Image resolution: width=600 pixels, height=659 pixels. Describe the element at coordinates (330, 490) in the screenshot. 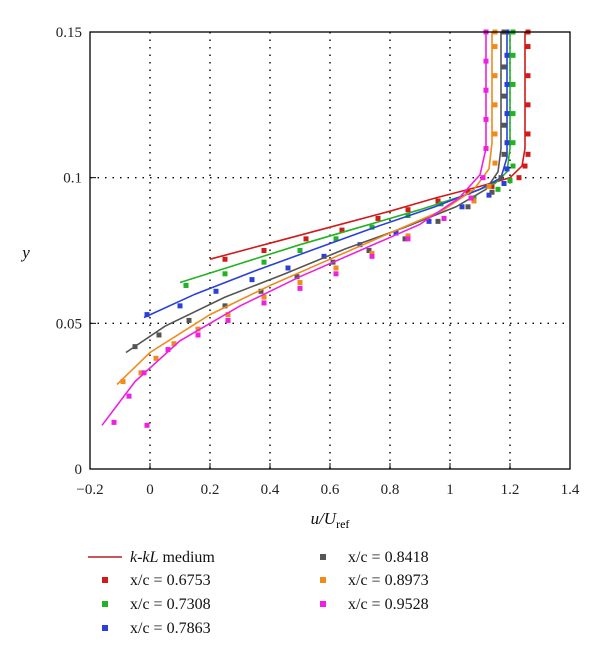

I see `x-tick-label: 0.6` at that location.